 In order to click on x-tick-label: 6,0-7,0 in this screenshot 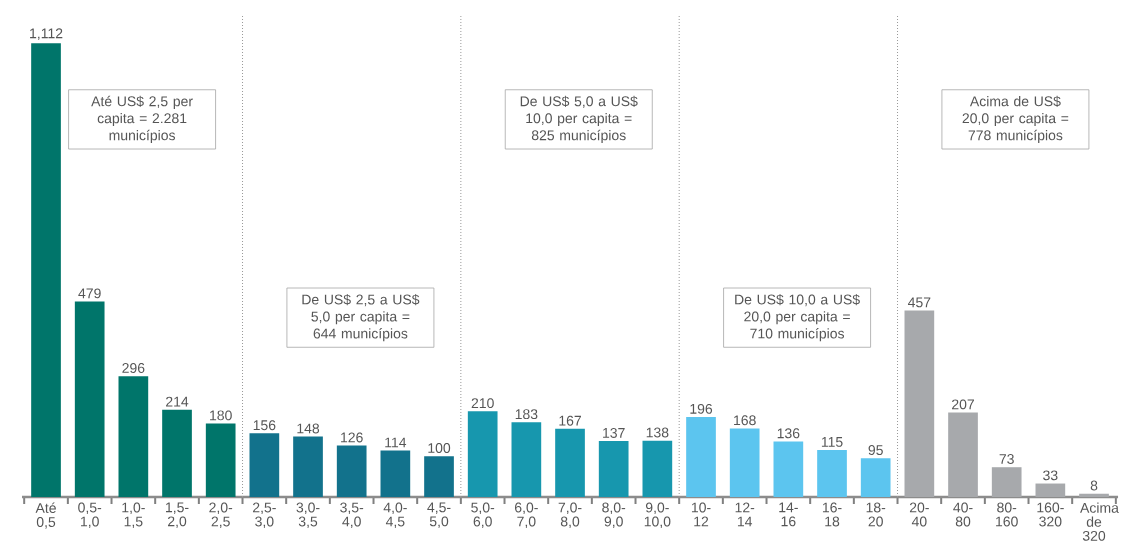, I will do `click(526, 515)`.